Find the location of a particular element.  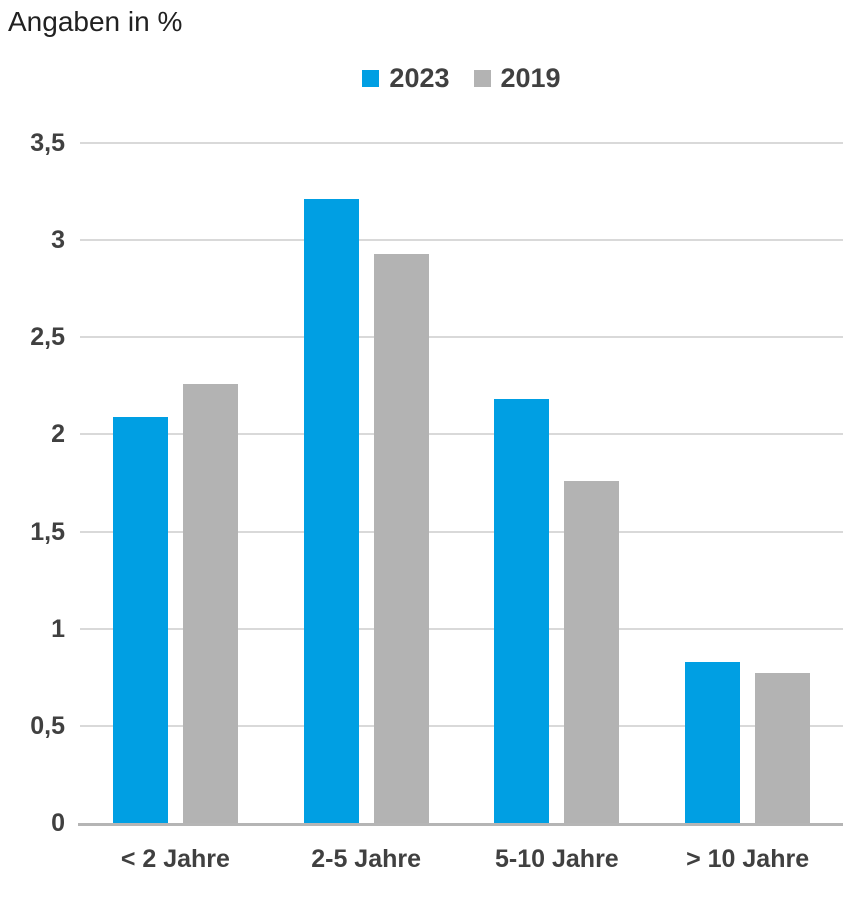

y-tick-label-0,5: 0,5 is located at coordinates (47, 725).